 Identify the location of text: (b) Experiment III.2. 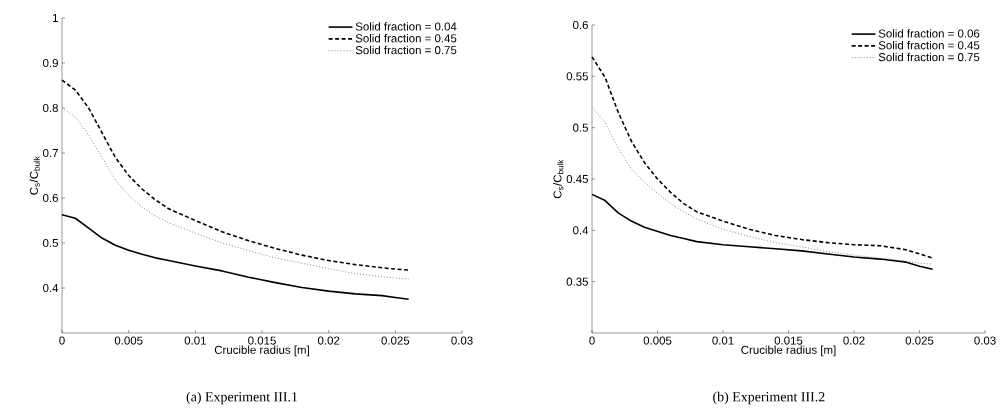
(769, 398).